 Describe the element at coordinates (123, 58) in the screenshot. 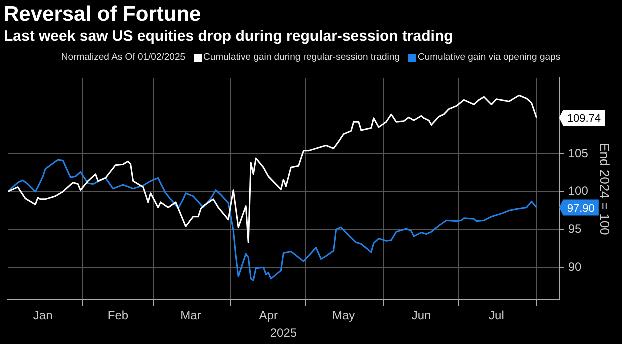

I see `legend-title: Normalized As Of 01/02/2025` at that location.